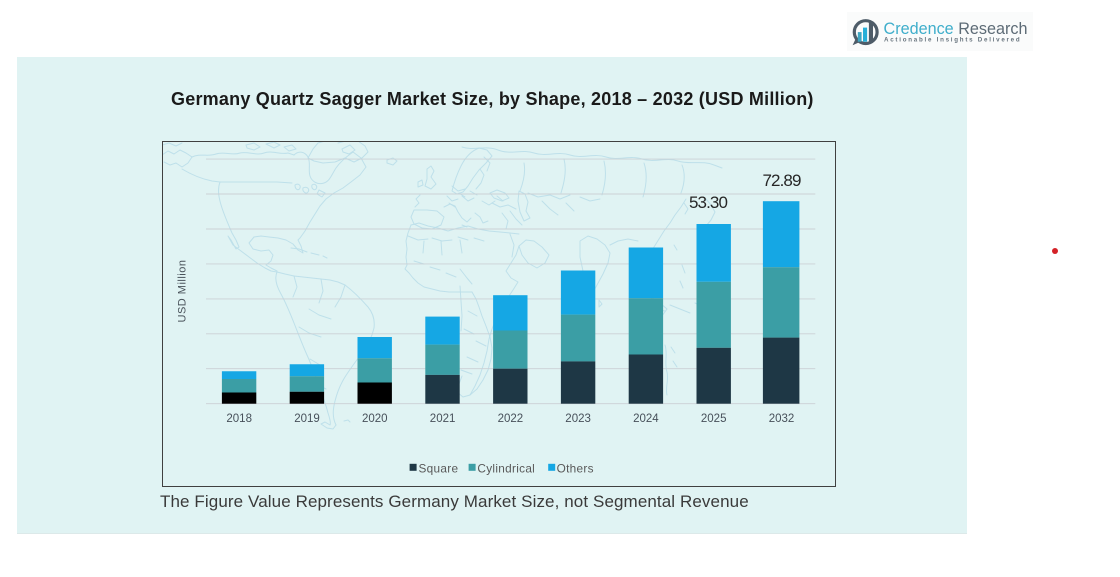 The image size is (1120, 577). What do you see at coordinates (375, 419) in the screenshot?
I see `svg-text: 2020` at bounding box center [375, 419].